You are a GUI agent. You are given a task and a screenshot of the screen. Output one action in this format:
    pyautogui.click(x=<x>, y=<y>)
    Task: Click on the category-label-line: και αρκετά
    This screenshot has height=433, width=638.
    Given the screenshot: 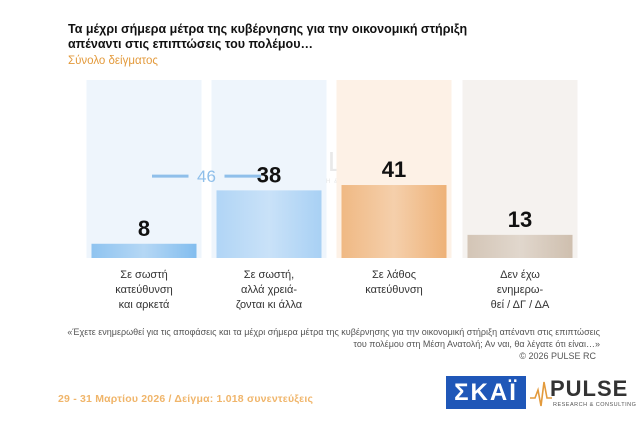 What is the action you would take?
    pyautogui.click(x=144, y=305)
    